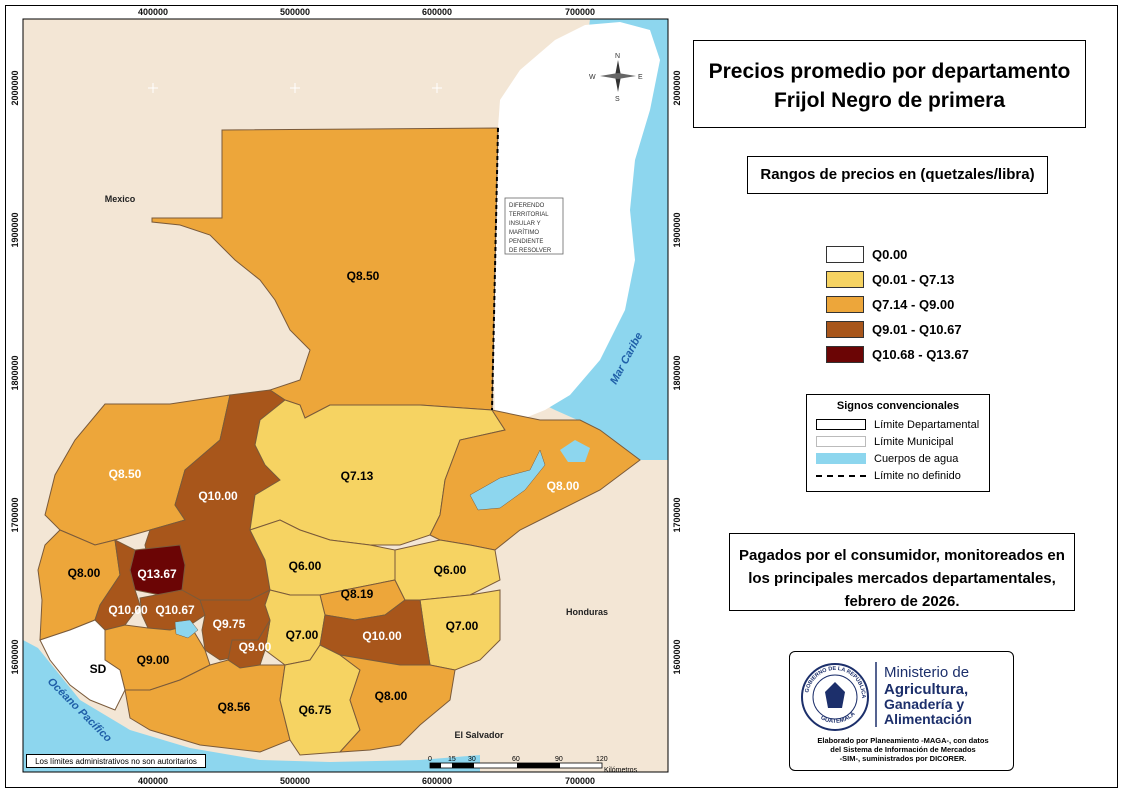 The image size is (1123, 793). I want to click on sign-item: Cuerpos de agua, so click(898, 458).